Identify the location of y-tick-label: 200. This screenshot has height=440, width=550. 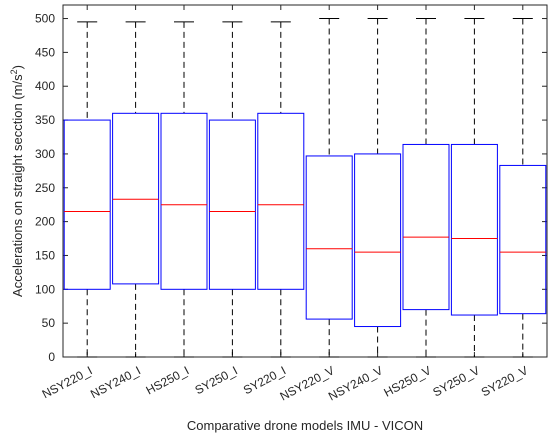
(45, 222).